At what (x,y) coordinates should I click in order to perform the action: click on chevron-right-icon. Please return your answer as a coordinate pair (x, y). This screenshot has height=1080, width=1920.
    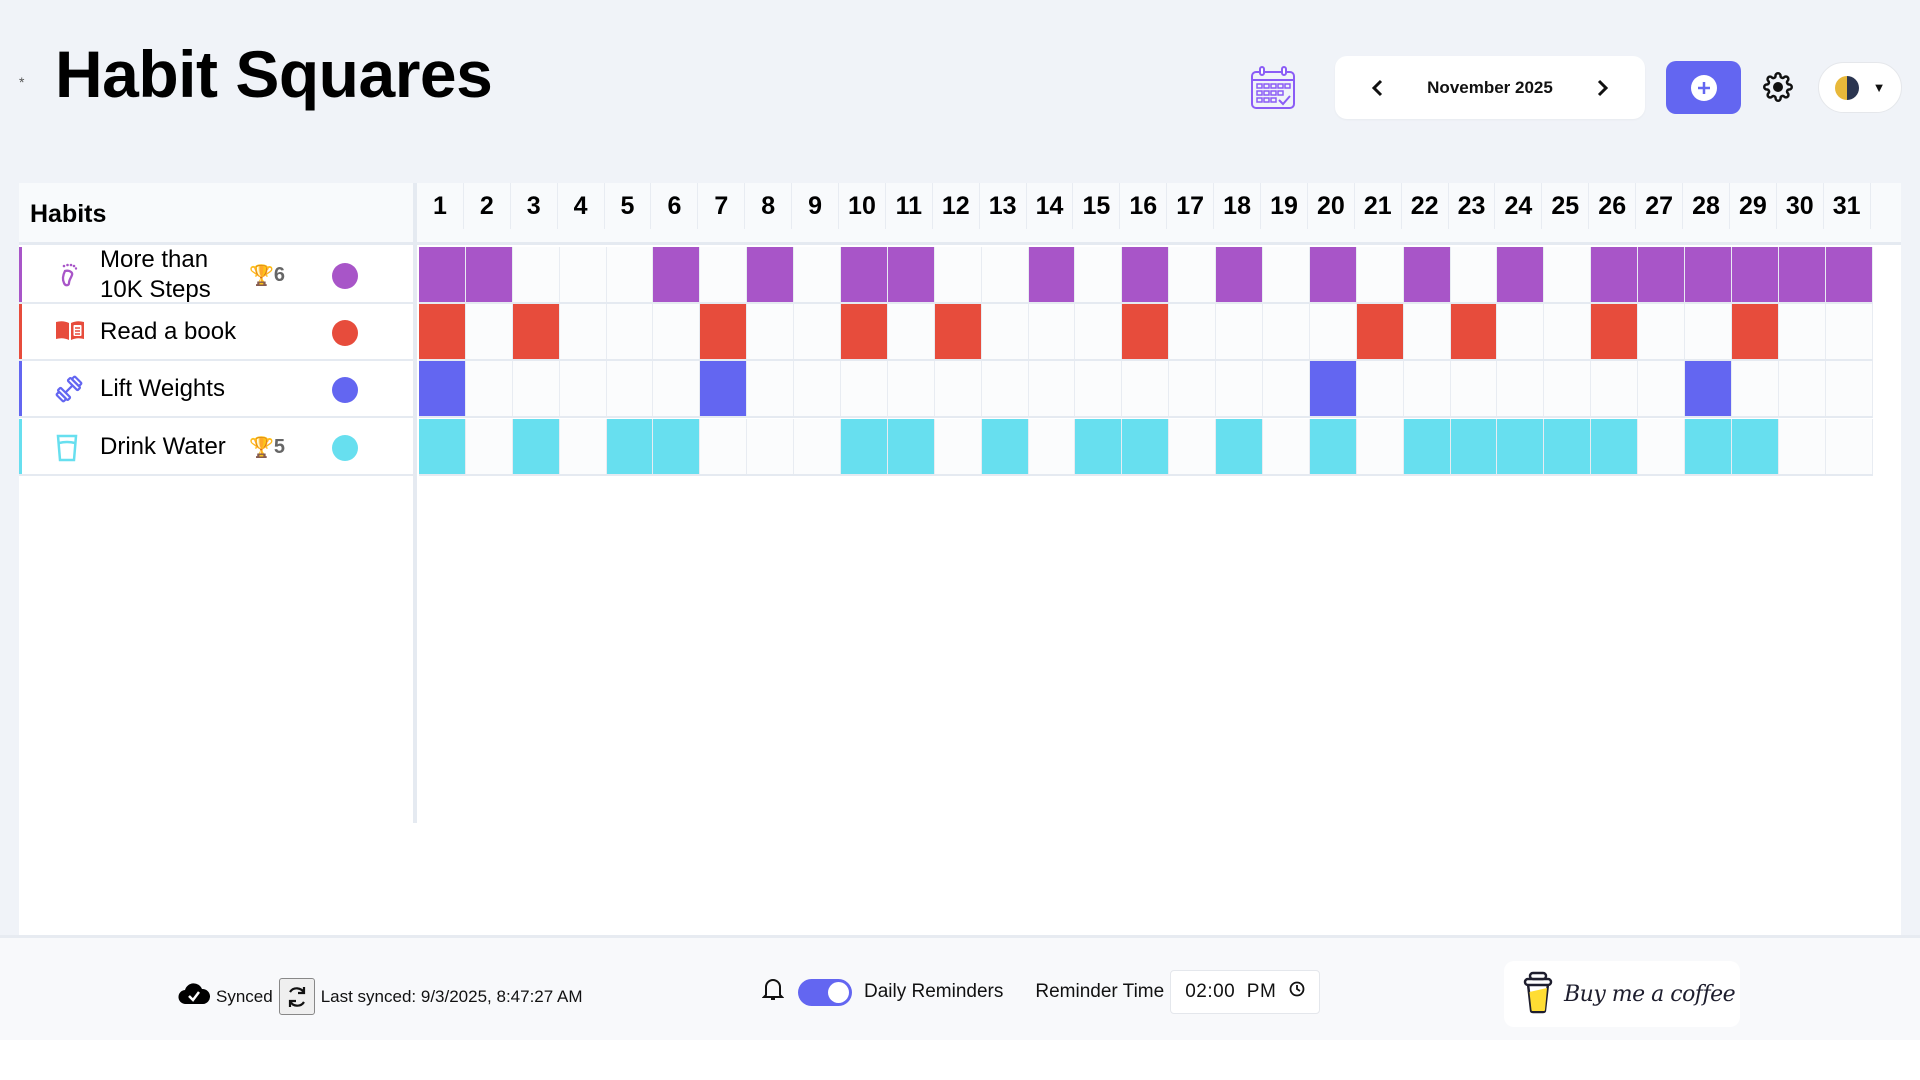
    Looking at the image, I should click on (1603, 88).